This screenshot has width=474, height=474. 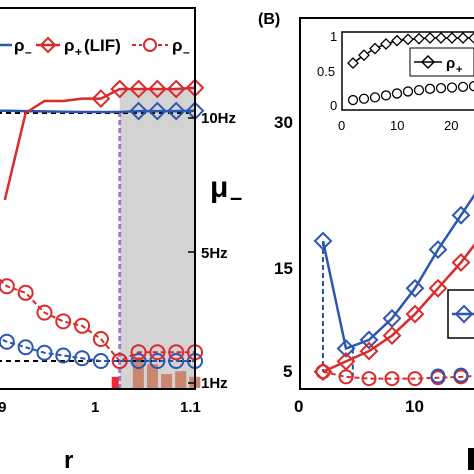 What do you see at coordinates (450, 63) in the screenshot?
I see `inset-legend-label: ρ` at bounding box center [450, 63].